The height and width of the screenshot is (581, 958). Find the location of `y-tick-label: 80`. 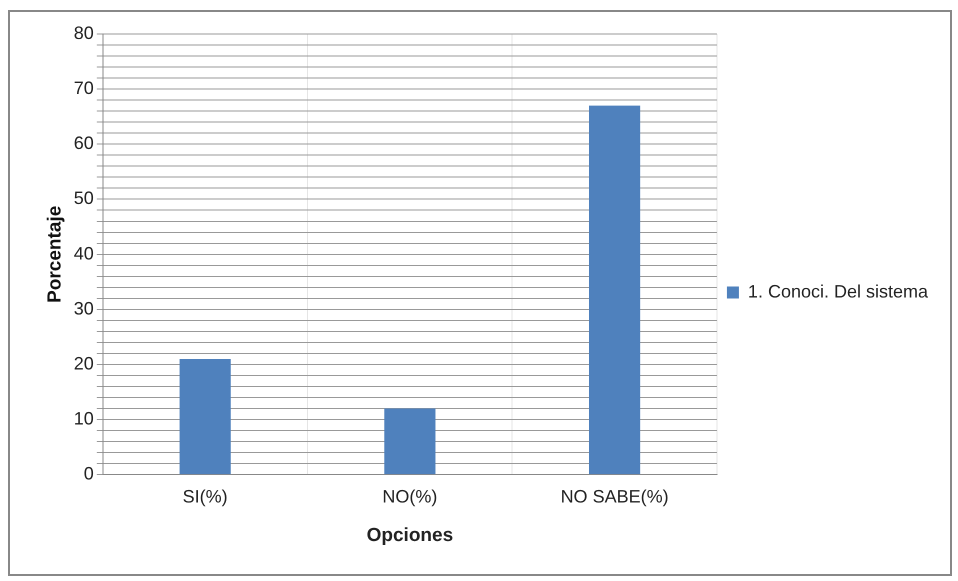

y-tick-label: 80 is located at coordinates (84, 32).